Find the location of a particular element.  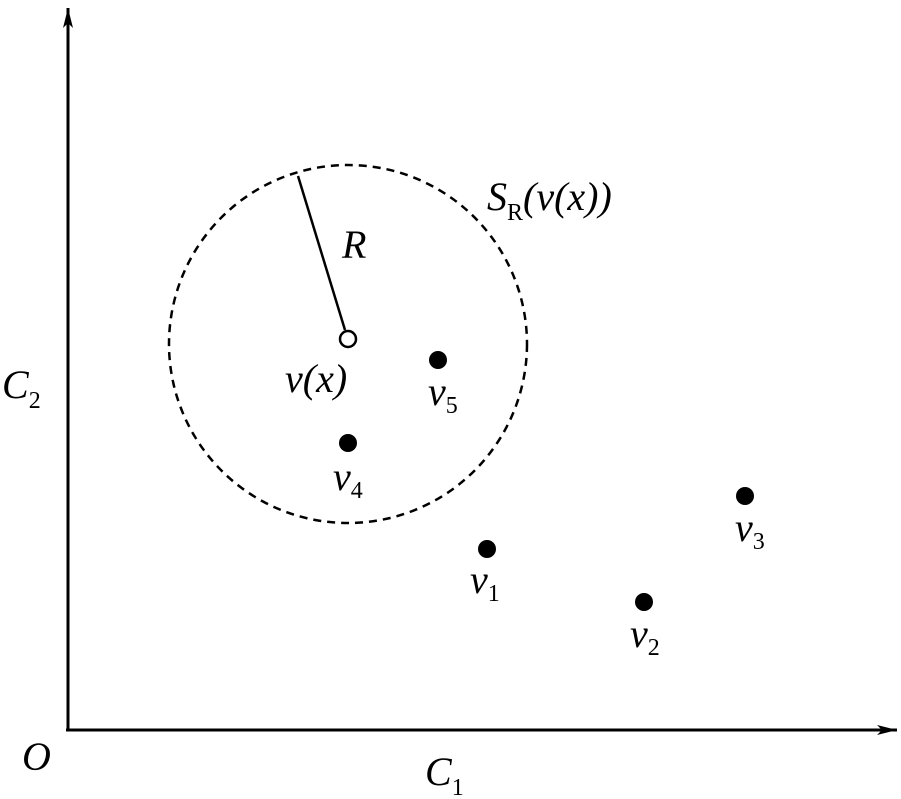

point-label: v3 is located at coordinates (750, 530).